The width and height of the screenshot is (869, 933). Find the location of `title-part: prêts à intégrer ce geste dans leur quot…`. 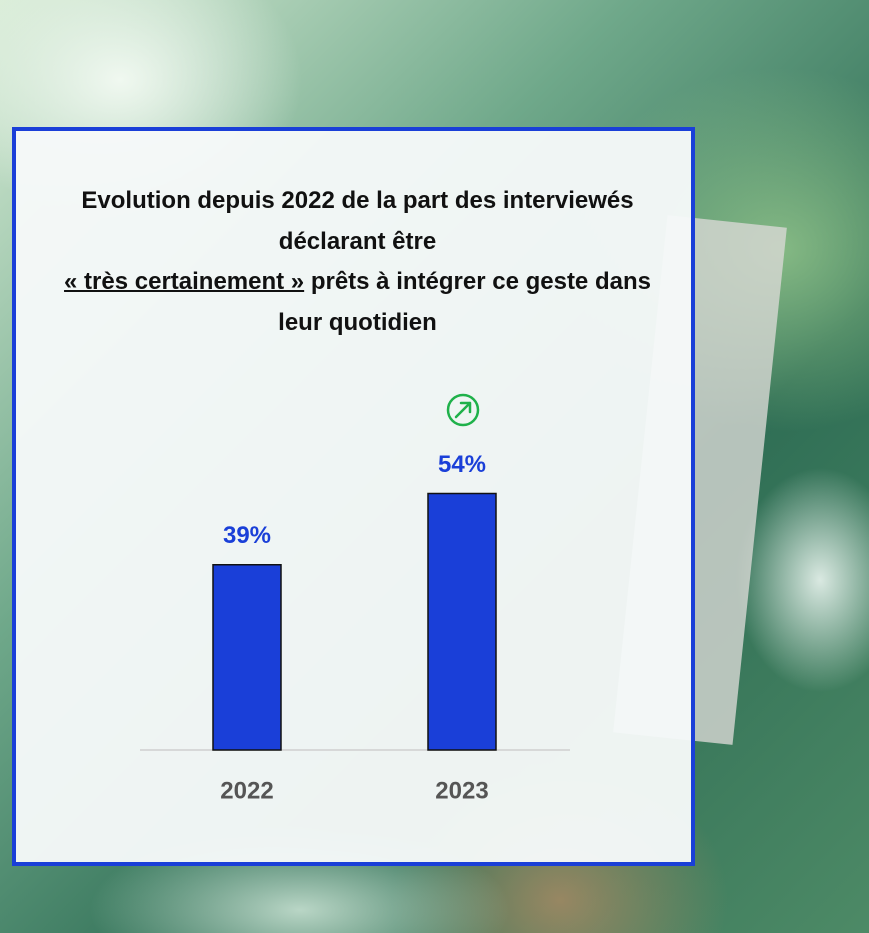

title-part: prêts à intégrer ce geste dans leur quot… is located at coordinates (464, 302).